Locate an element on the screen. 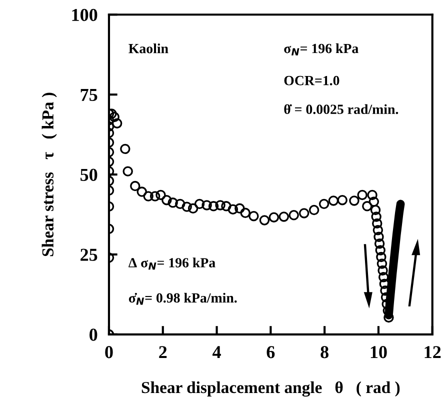 This screenshot has width=443, height=418. y-tick-label: 75 is located at coordinates (89, 95).